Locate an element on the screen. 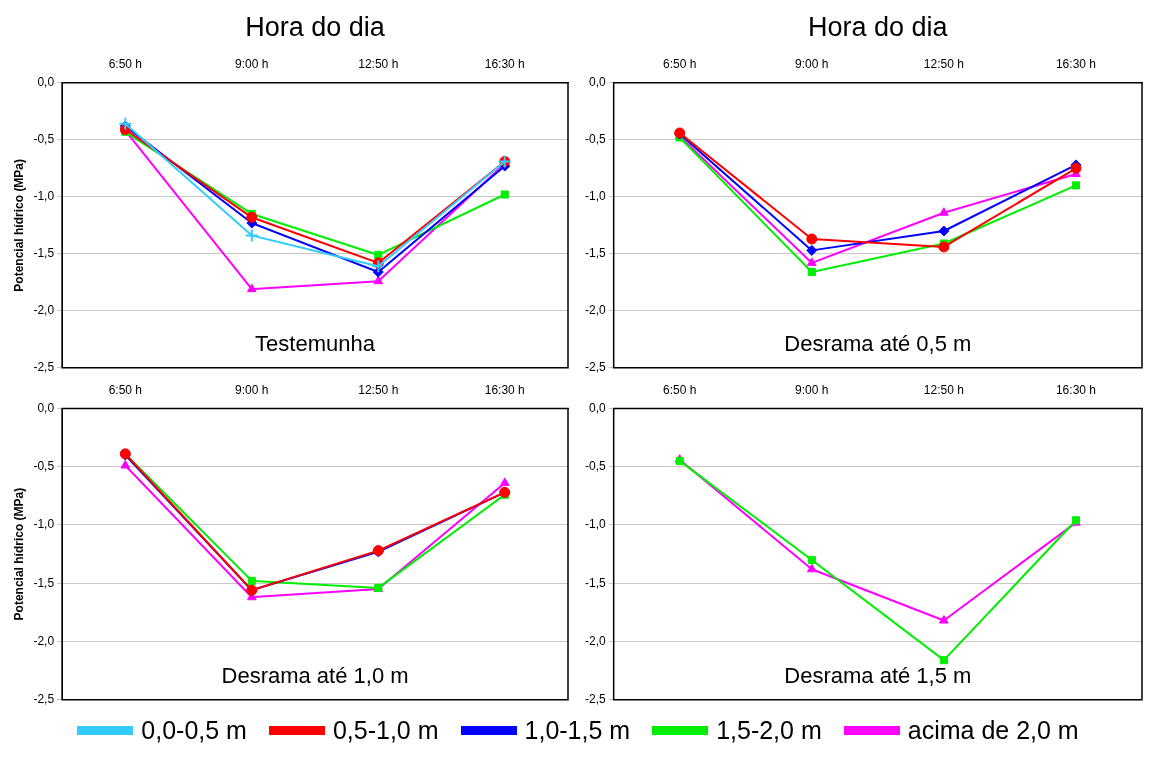 The image size is (1158, 774). legend-label: 0,5-1,0 m is located at coordinates (385, 730).